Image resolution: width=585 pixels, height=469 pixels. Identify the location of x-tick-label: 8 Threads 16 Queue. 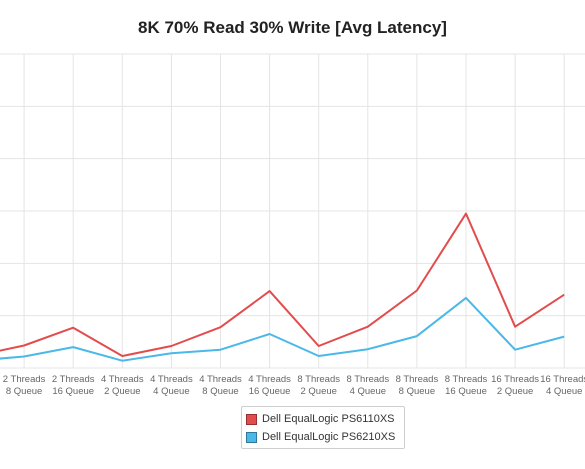
(466, 385).